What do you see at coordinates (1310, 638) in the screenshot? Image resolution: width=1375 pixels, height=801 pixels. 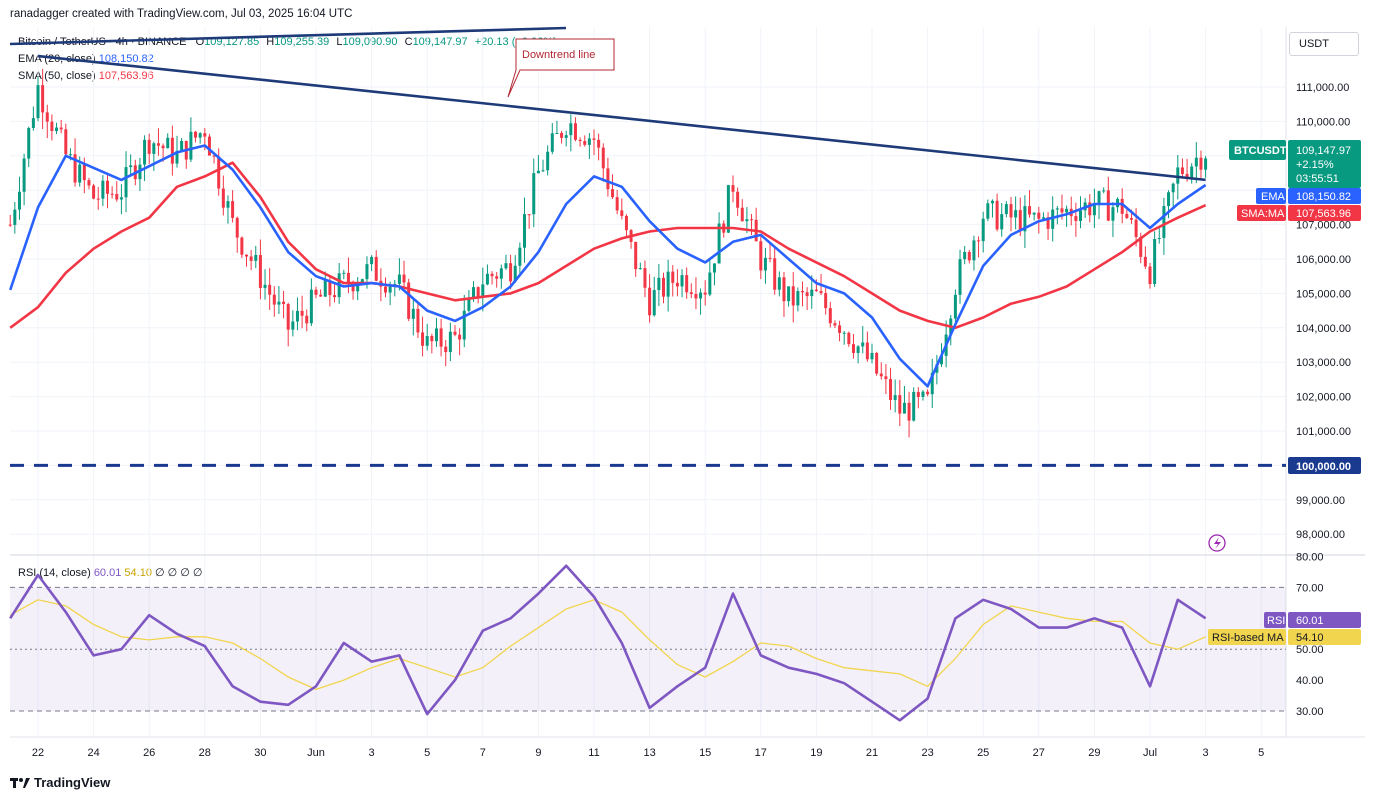 I see `rsi-ma-tag-value: 54.10` at bounding box center [1310, 638].